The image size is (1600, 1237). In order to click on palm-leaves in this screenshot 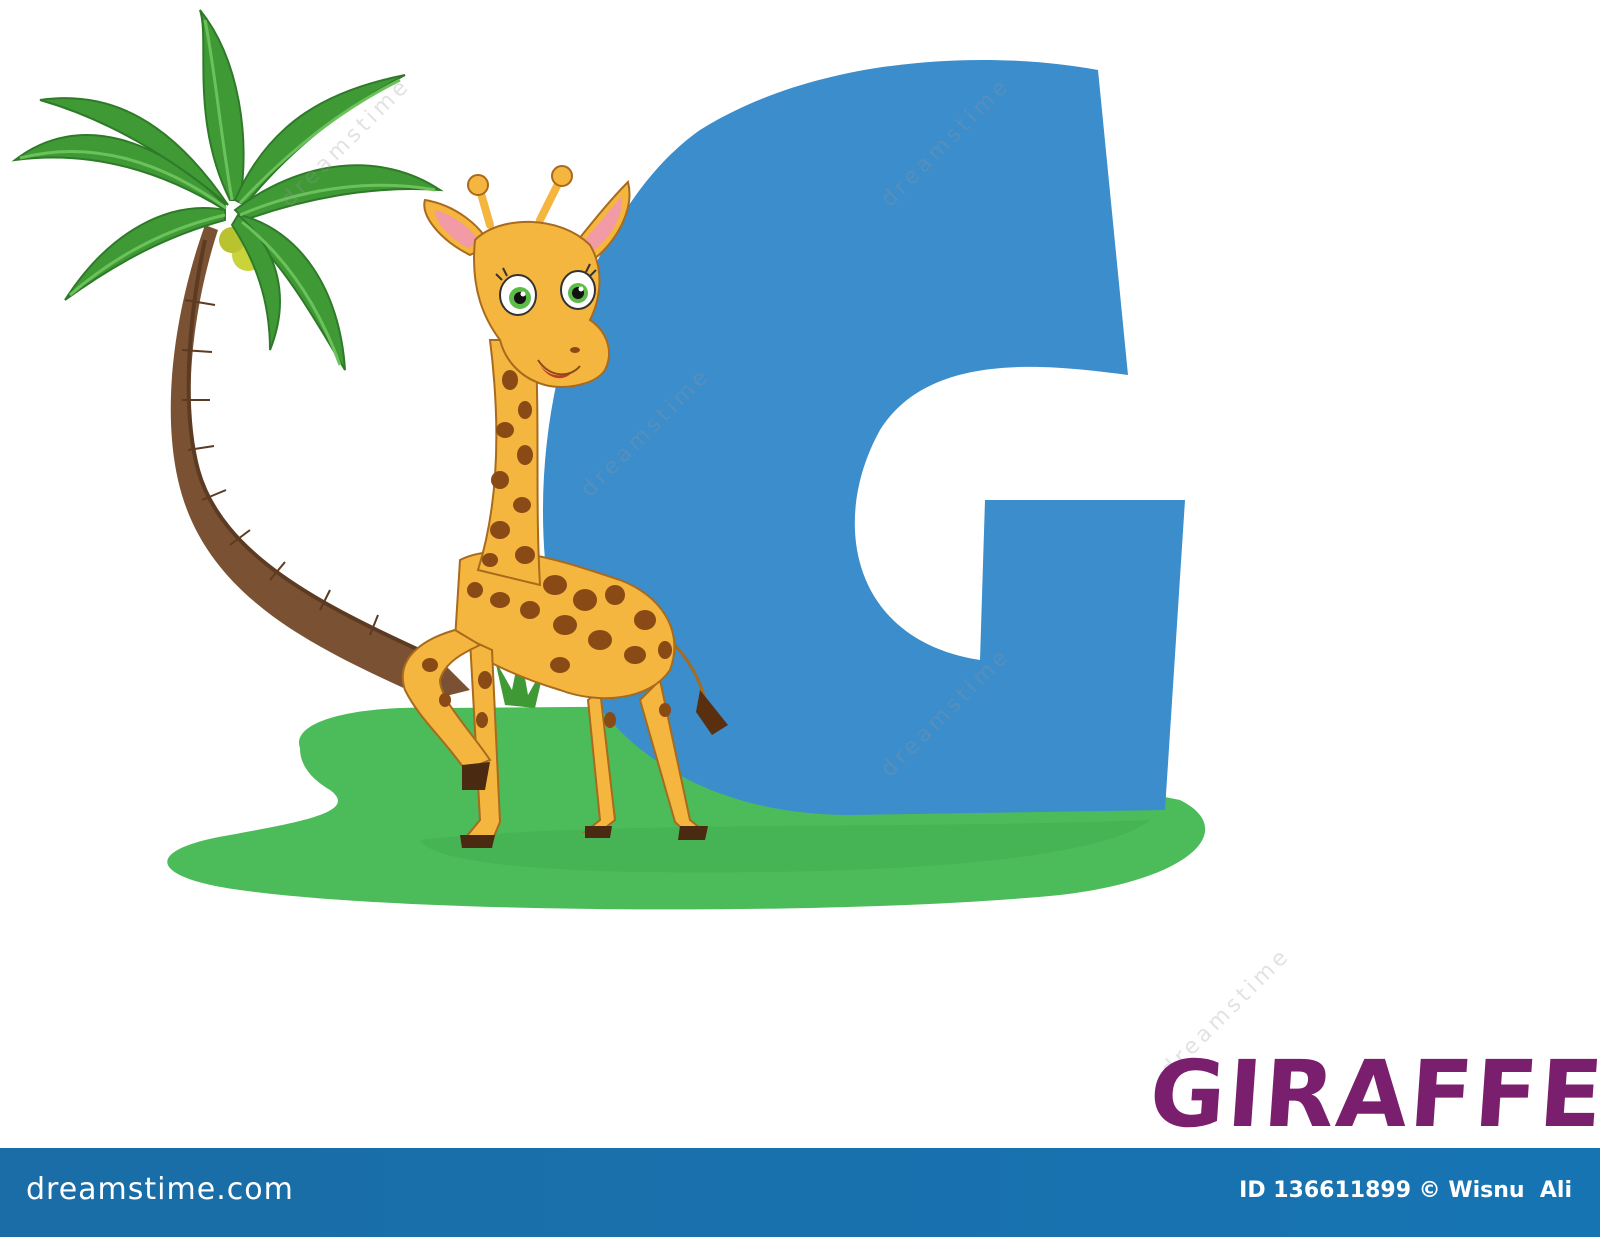, I will do `click(227, 190)`.